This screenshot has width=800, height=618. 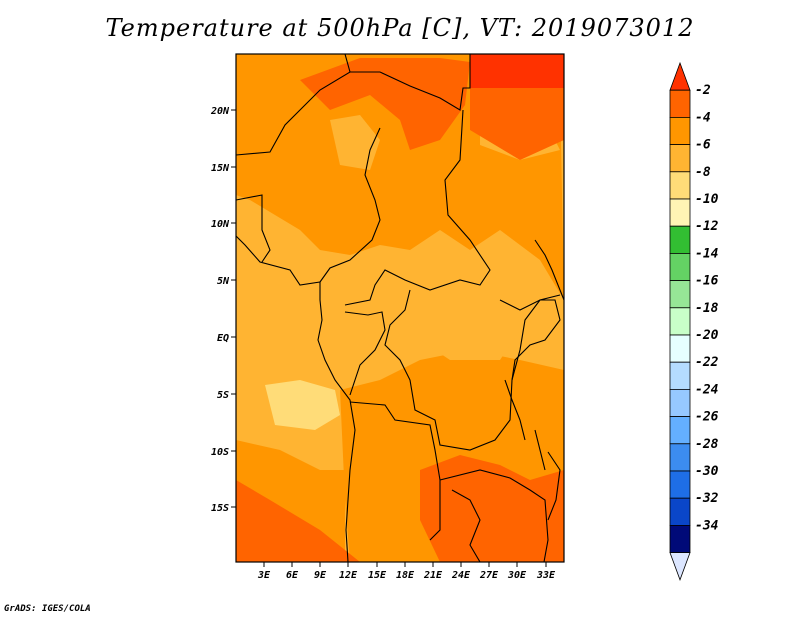 I want to click on field-band-8-patch, so click(x=355, y=142).